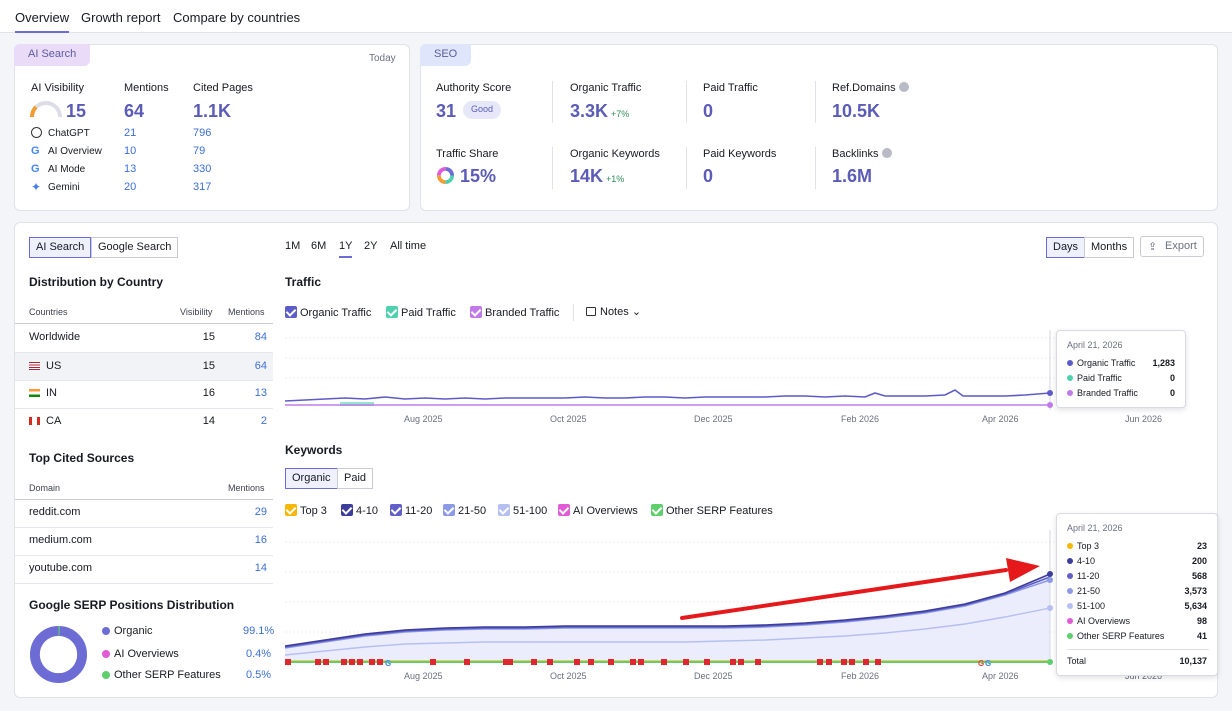  I want to click on mentions-label: Mentions, so click(146, 88).